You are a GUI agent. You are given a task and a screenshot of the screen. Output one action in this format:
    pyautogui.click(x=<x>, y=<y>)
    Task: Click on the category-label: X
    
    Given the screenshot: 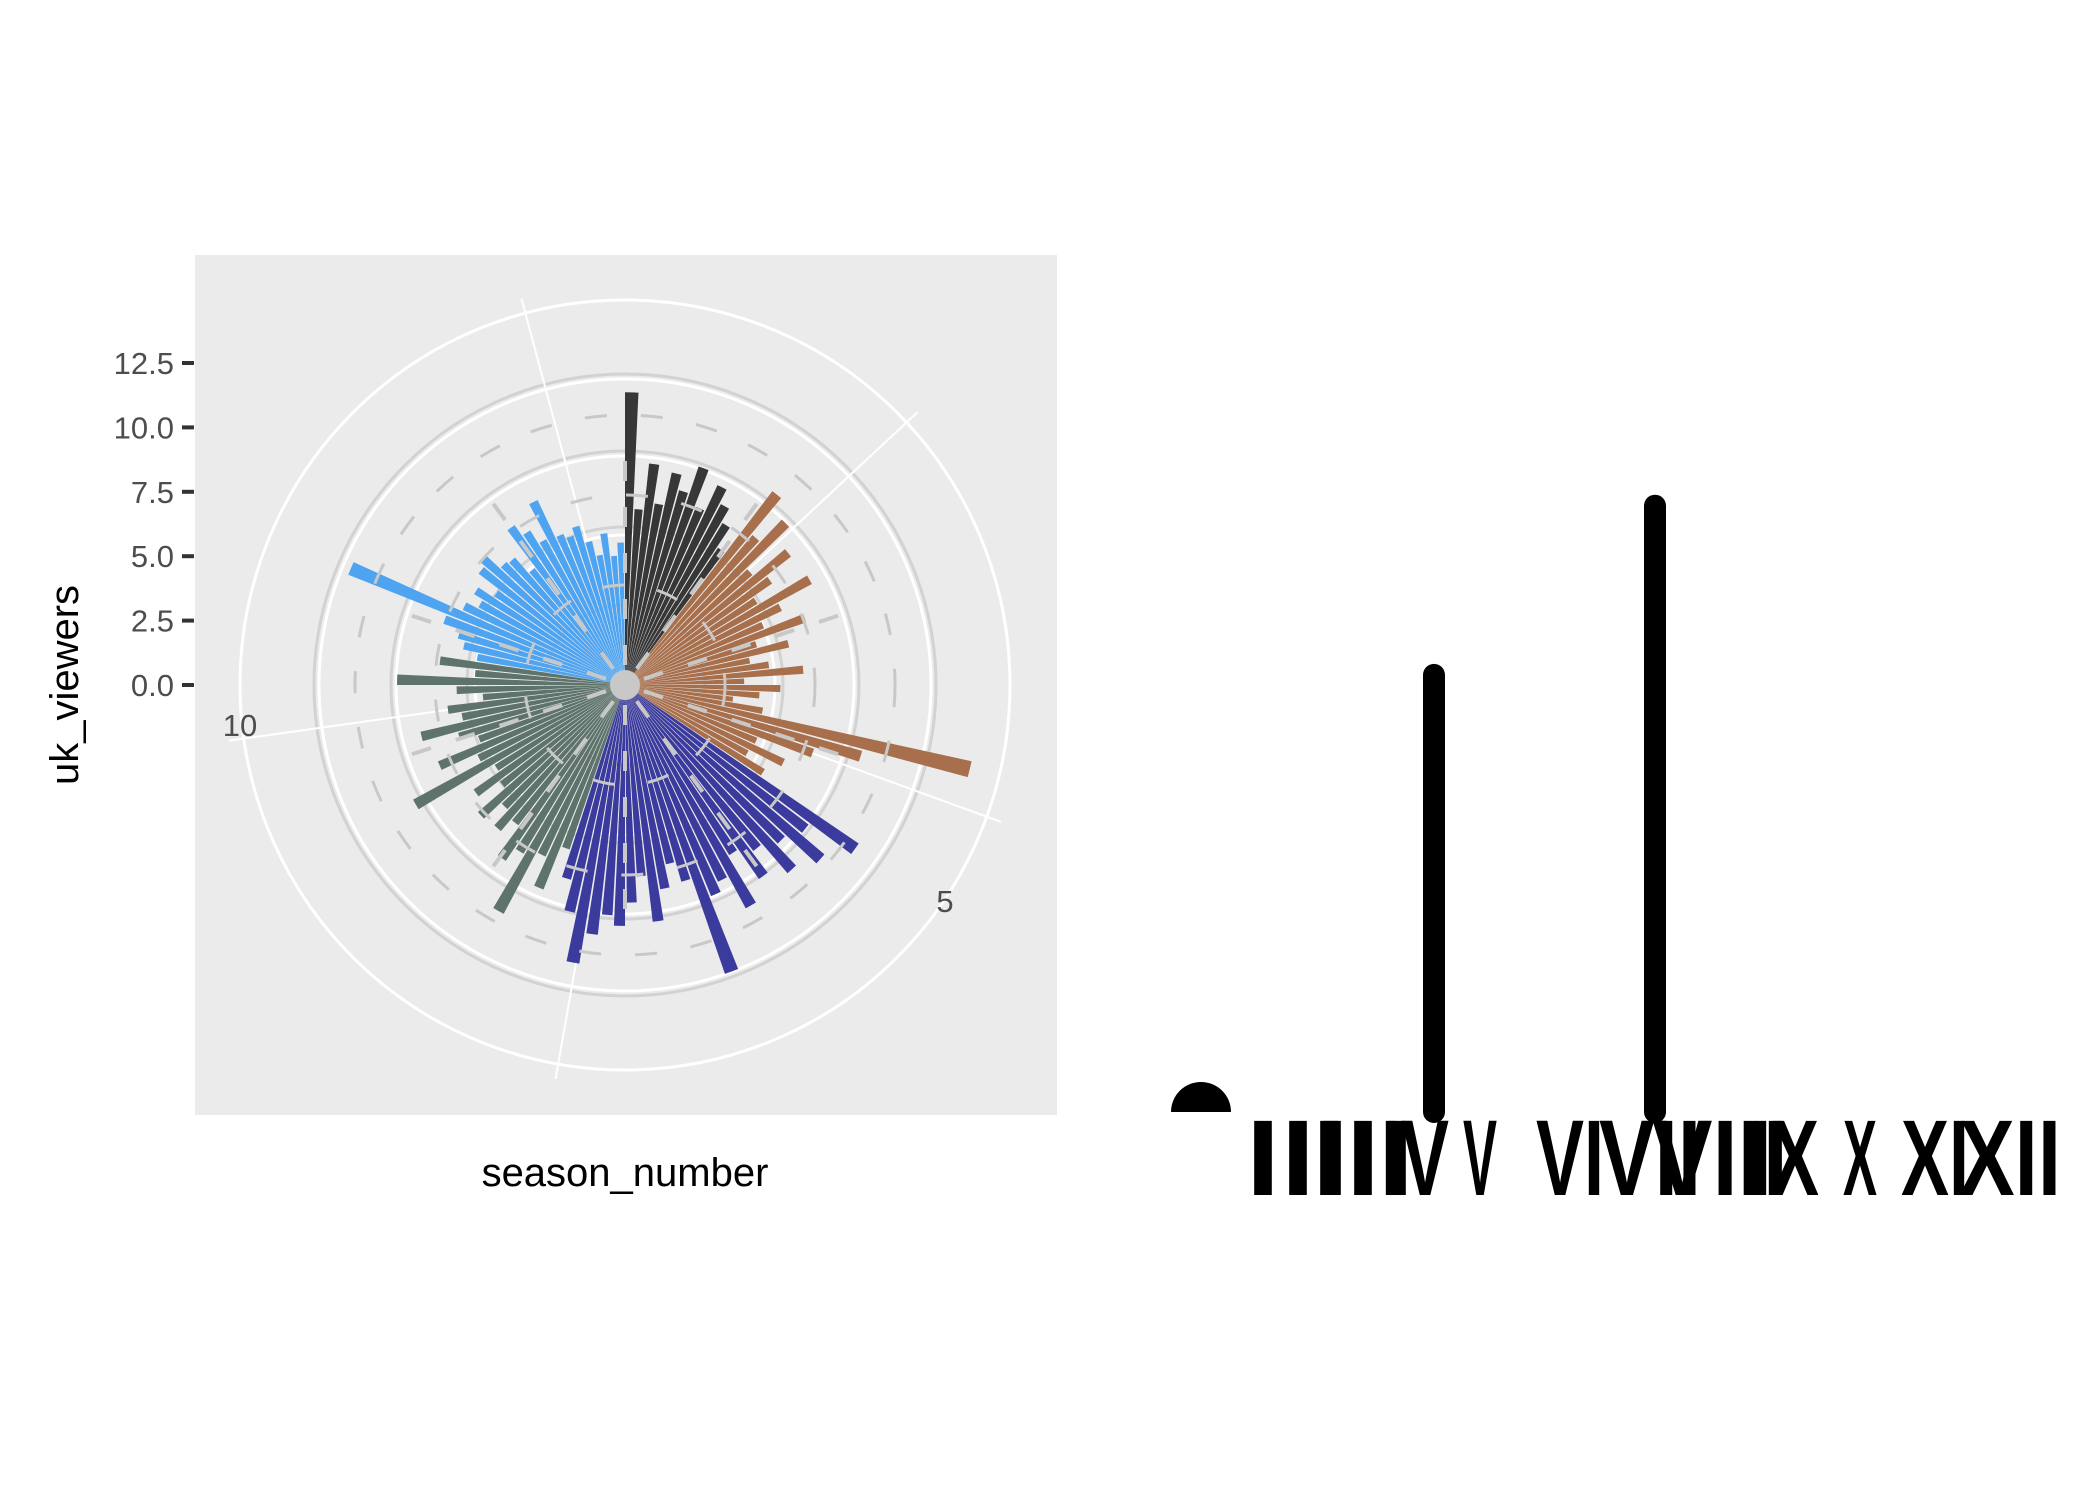 What is the action you would take?
    pyautogui.click(x=1860, y=1157)
    